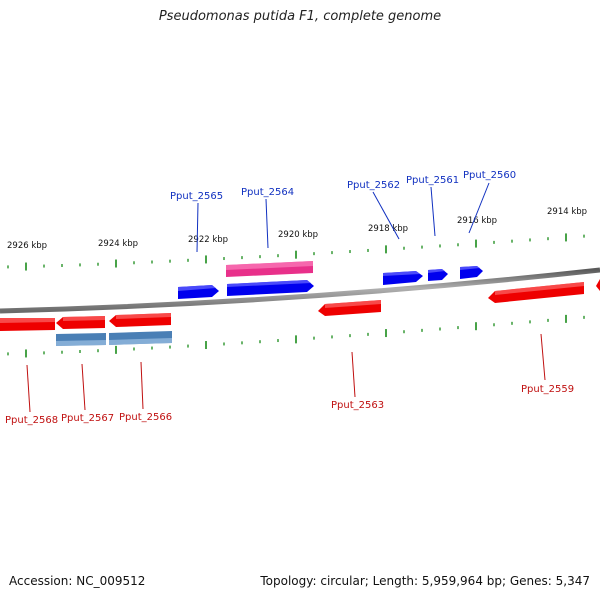 The height and width of the screenshot is (600, 600). Describe the element at coordinates (300, 16) in the screenshot. I see `genome-title: Pseudomonas putida F1, complete genome` at that location.